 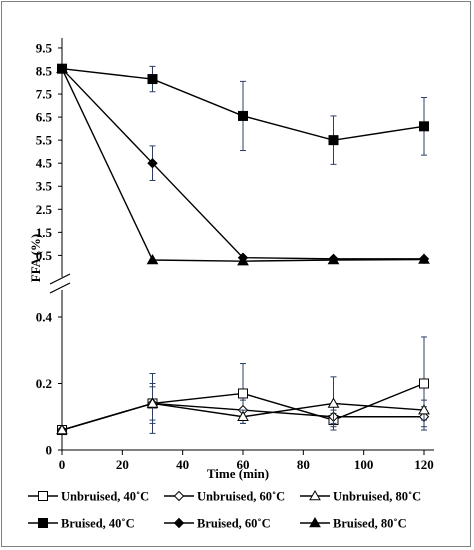 What do you see at coordinates (238, 473) in the screenshot?
I see `x-axis-label: Time (min)` at bounding box center [238, 473].